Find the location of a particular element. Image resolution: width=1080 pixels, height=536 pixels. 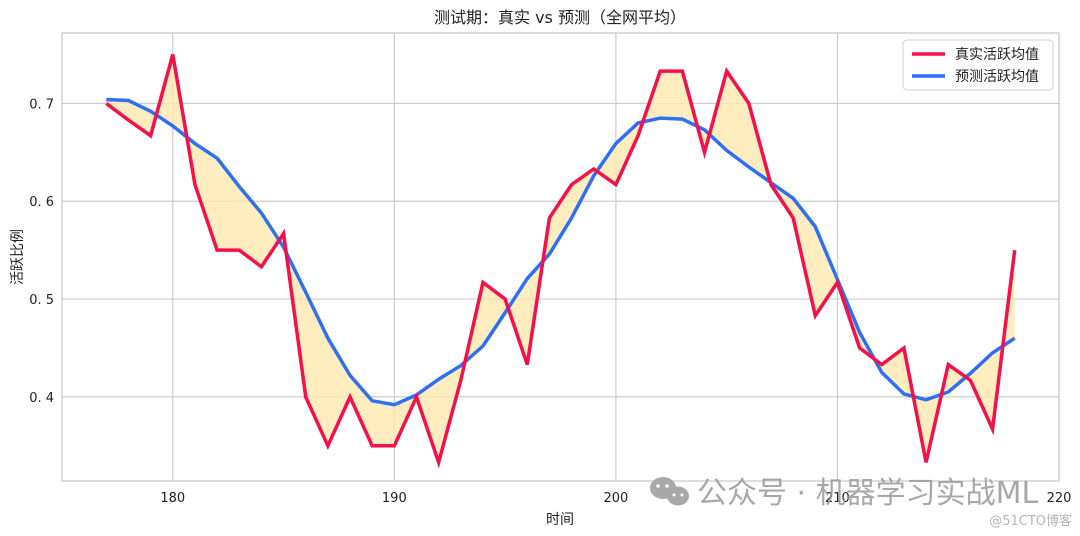

y-axis-label: 活跃比例 is located at coordinates (18, 257).